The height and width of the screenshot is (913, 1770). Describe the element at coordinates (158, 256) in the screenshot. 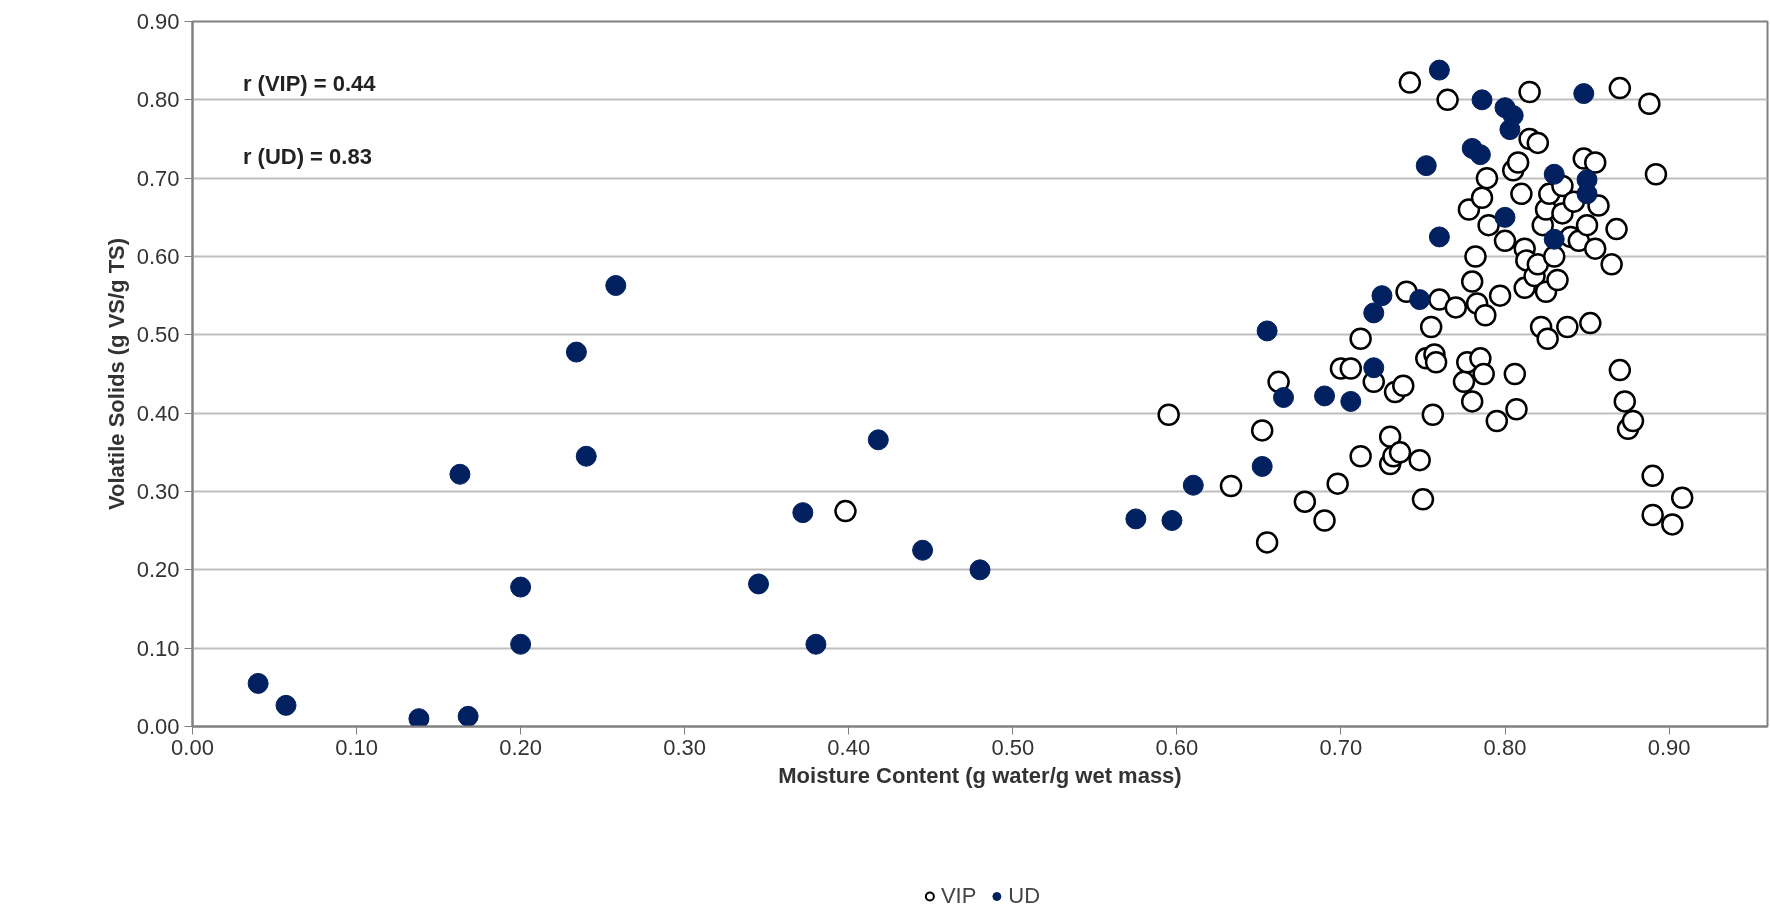

I see `y-tick-label: 0.60` at that location.